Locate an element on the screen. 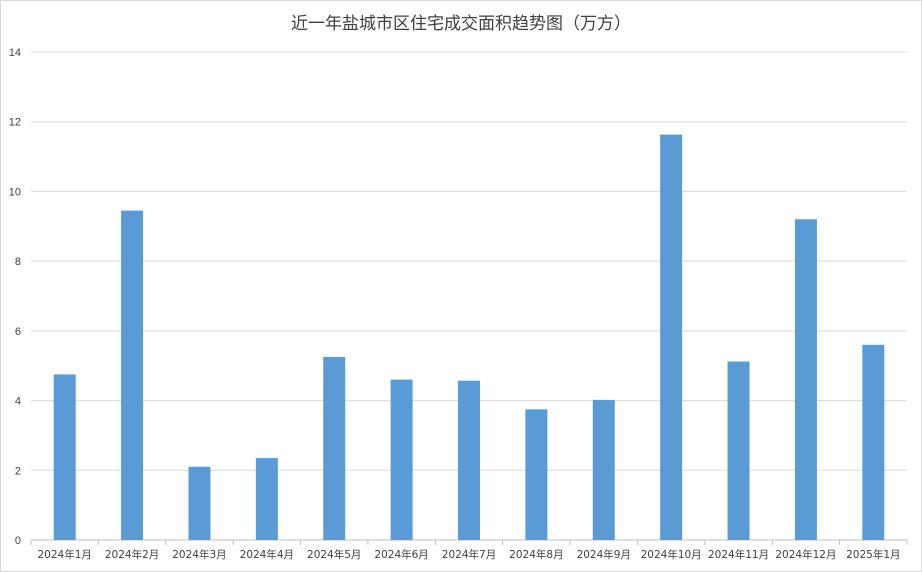 This screenshot has width=922, height=572. x-tick-label: 2024年7月 is located at coordinates (469, 554).